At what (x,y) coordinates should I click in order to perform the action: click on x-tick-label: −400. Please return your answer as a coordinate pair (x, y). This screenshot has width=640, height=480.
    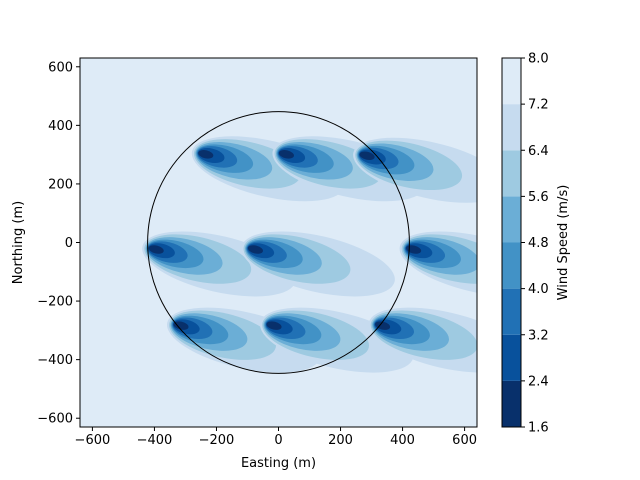
    Looking at the image, I should click on (155, 440).